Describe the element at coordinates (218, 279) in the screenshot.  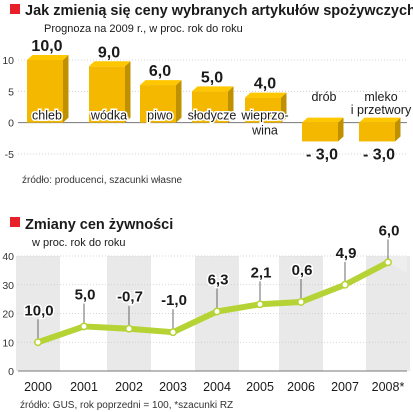
I see `line-value-label: 6,3` at that location.